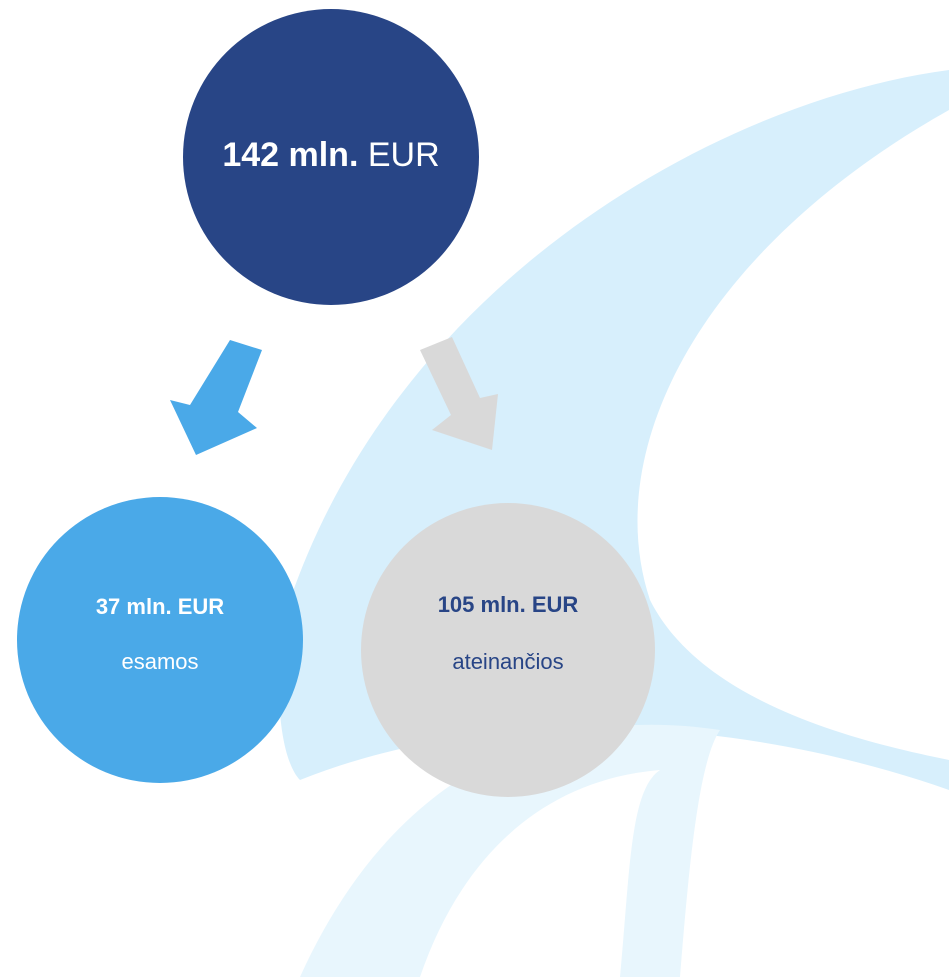  I want to click on existing-circle, so click(160, 640).